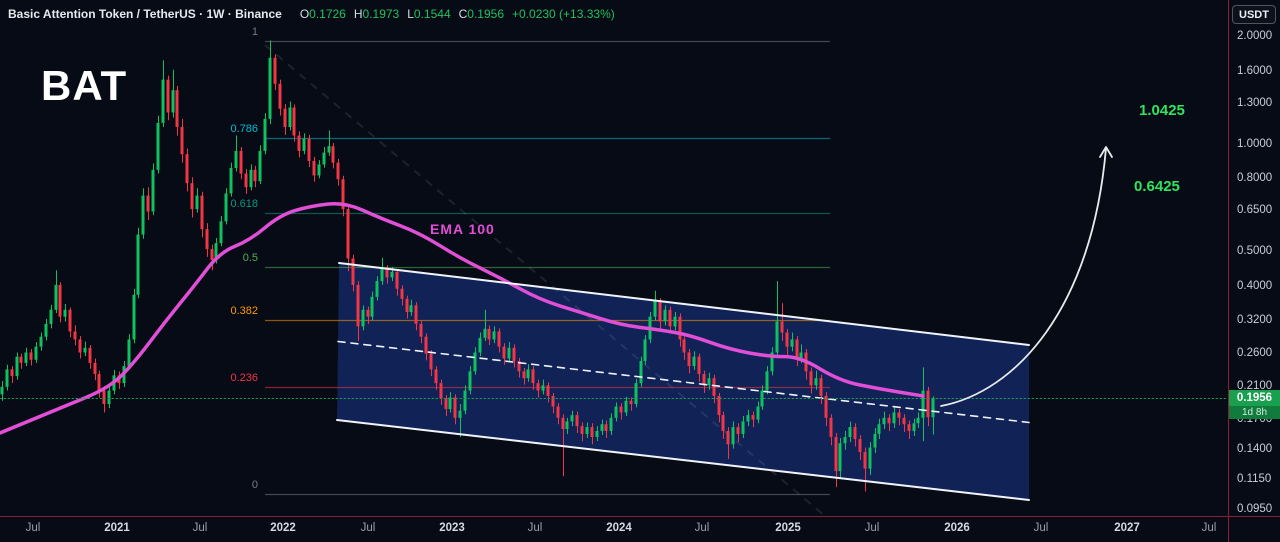 This screenshot has height=542, width=1280. I want to click on price-tick-label: 0.6500, so click(1255, 210).